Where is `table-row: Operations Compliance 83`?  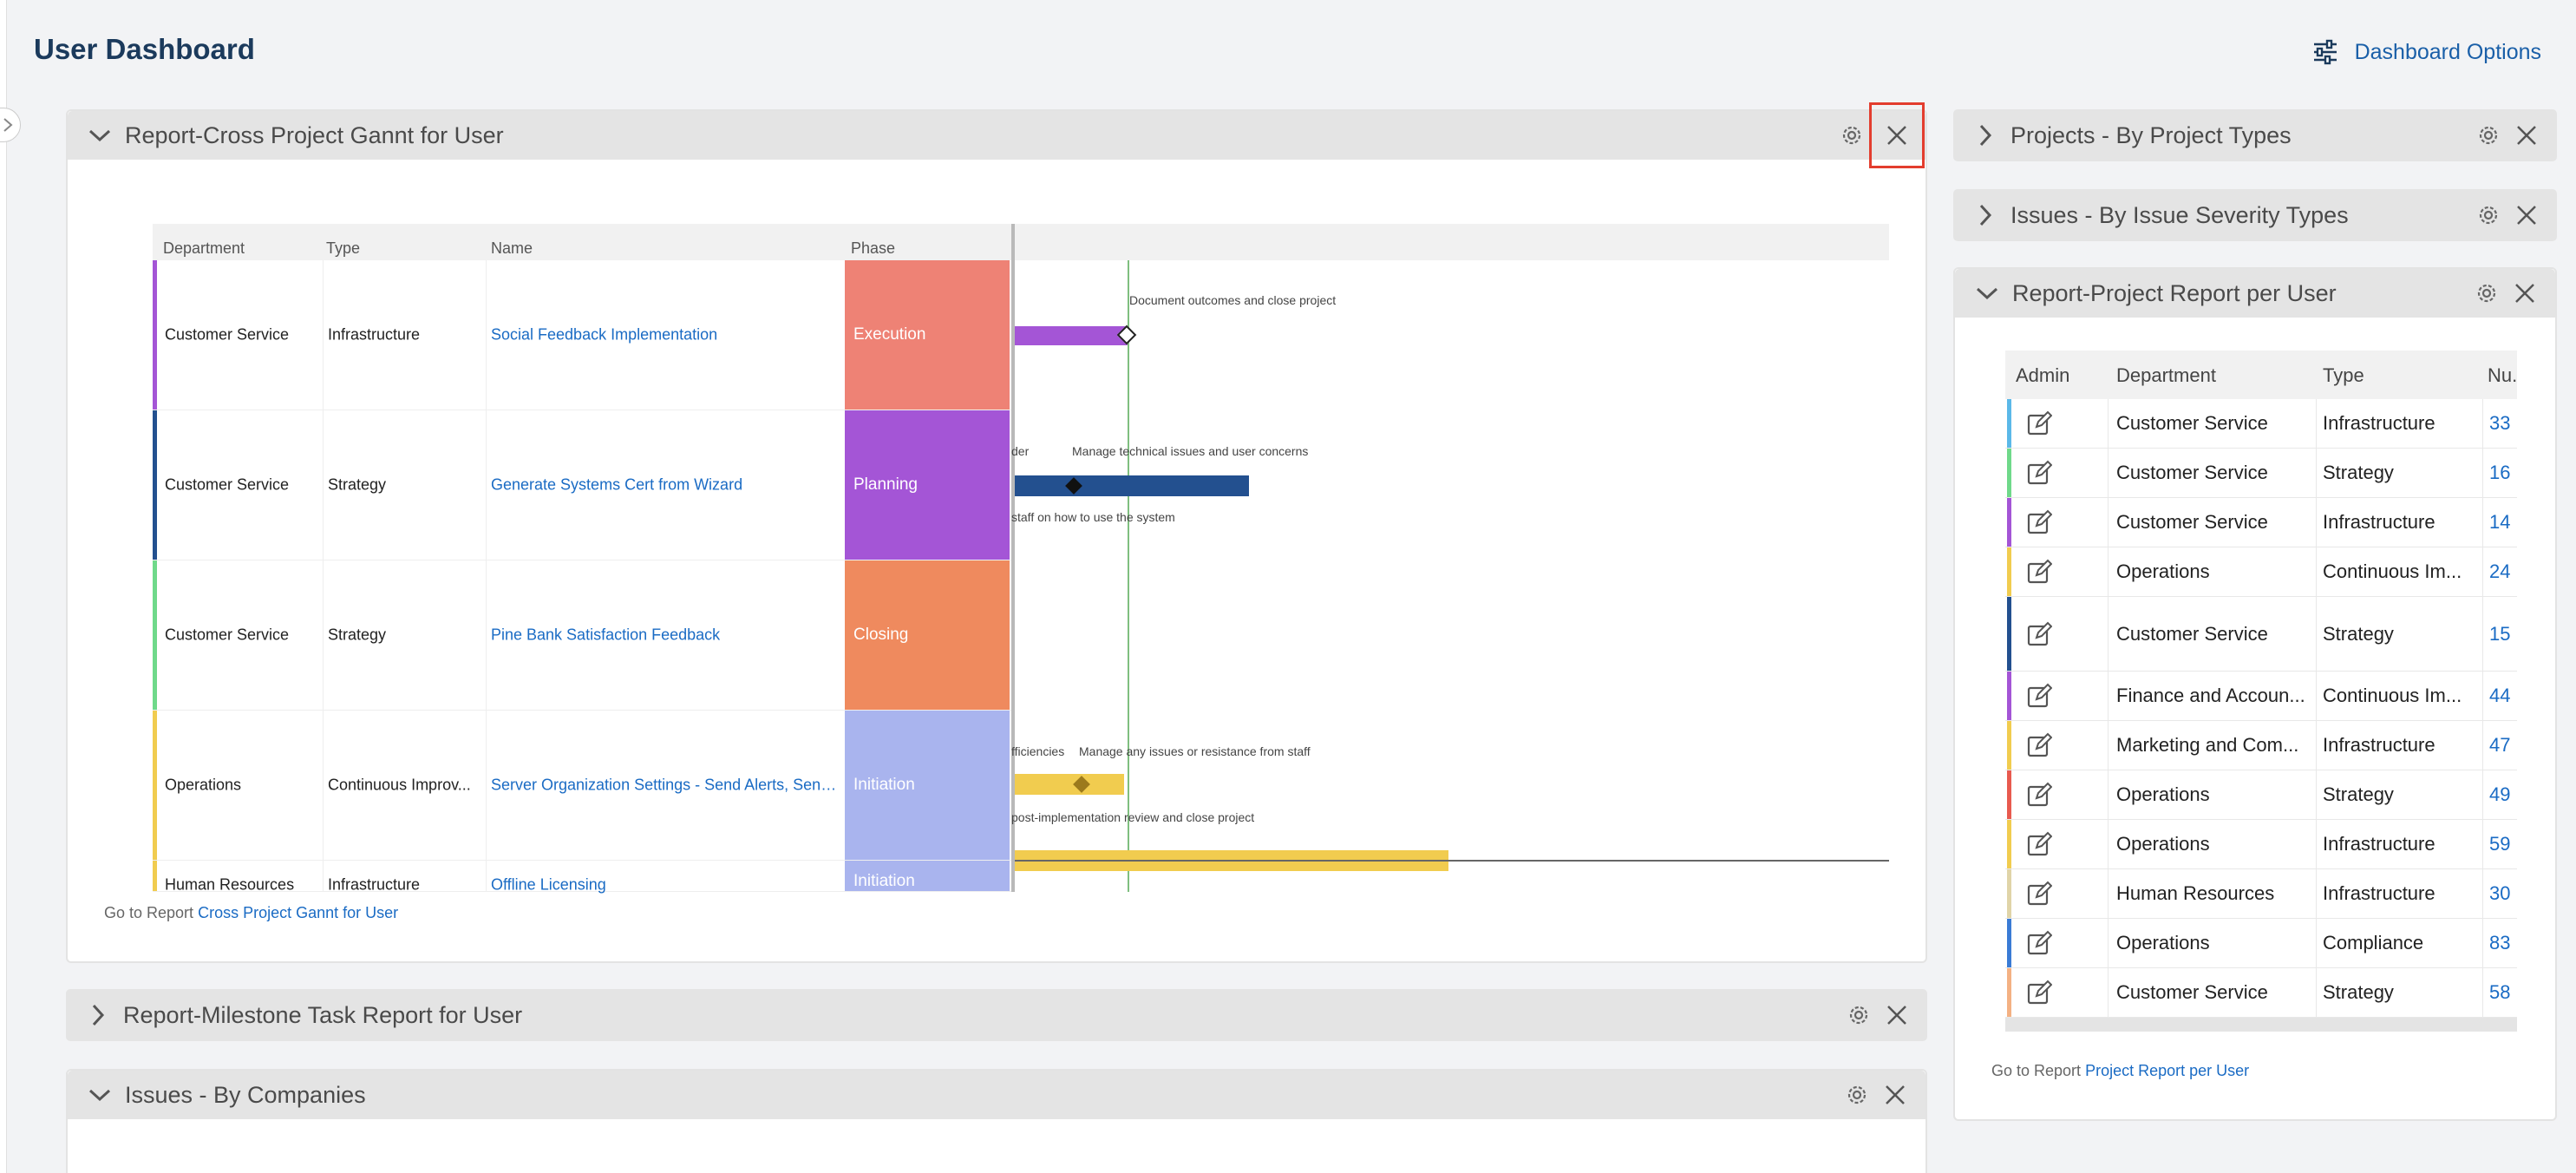 table-row: Operations Compliance 83 is located at coordinates (2261, 943).